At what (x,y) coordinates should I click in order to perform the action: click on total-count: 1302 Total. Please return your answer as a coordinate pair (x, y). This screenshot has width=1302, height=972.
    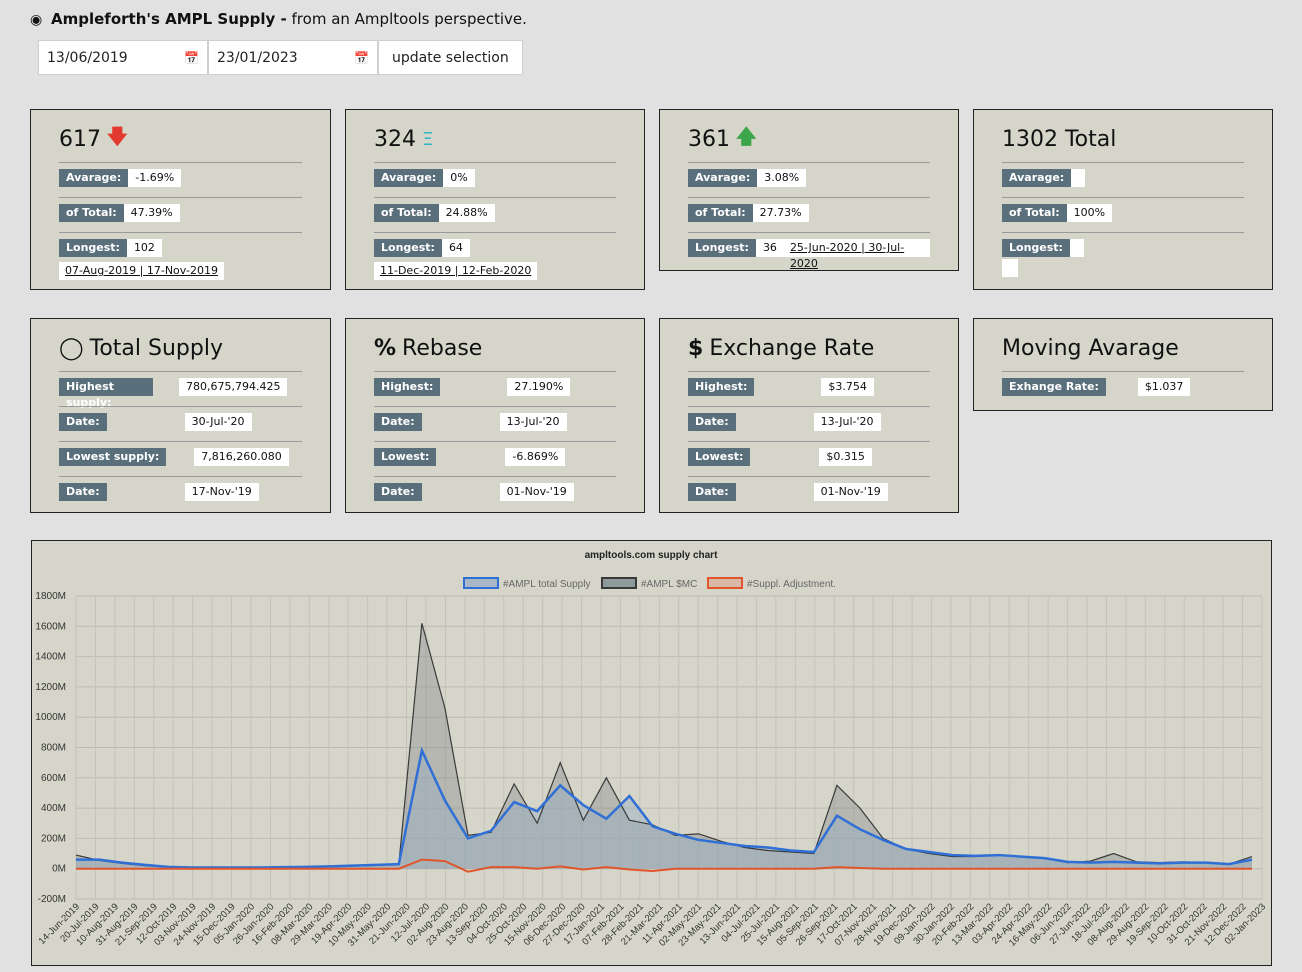
    Looking at the image, I should click on (1059, 139).